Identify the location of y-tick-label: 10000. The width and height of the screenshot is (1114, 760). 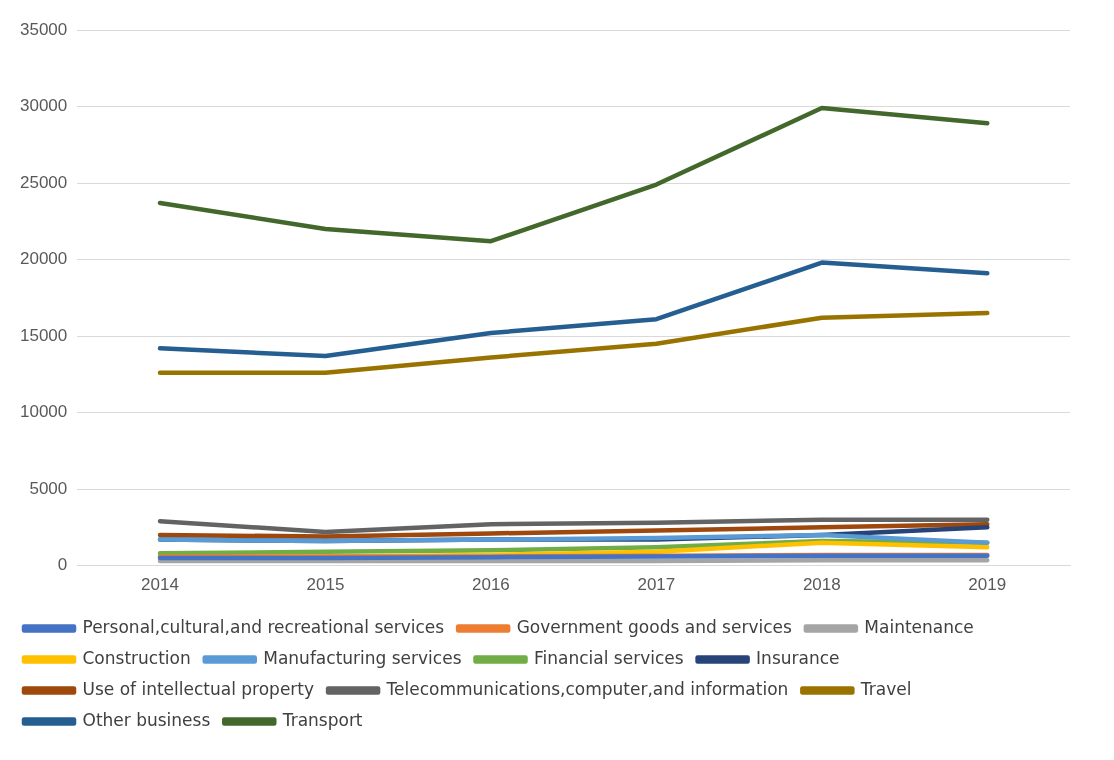
(43, 412).